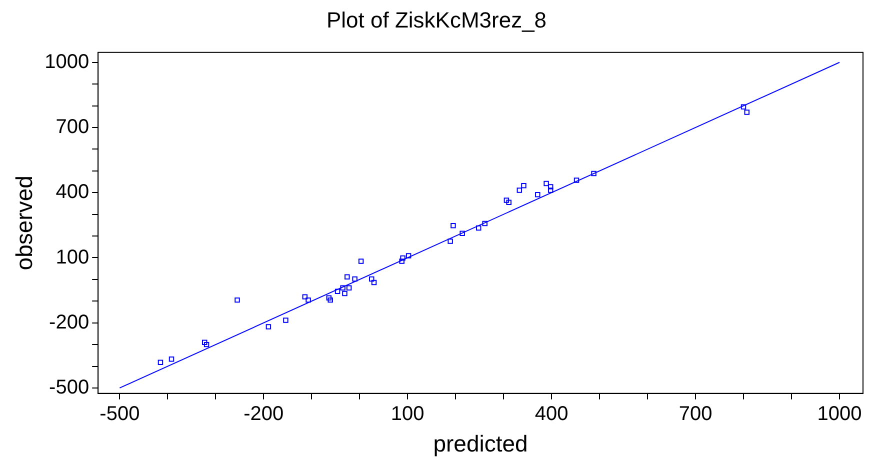 This screenshot has width=873, height=461. What do you see at coordinates (67, 61) in the screenshot?
I see `y-tick-label: 1000` at bounding box center [67, 61].